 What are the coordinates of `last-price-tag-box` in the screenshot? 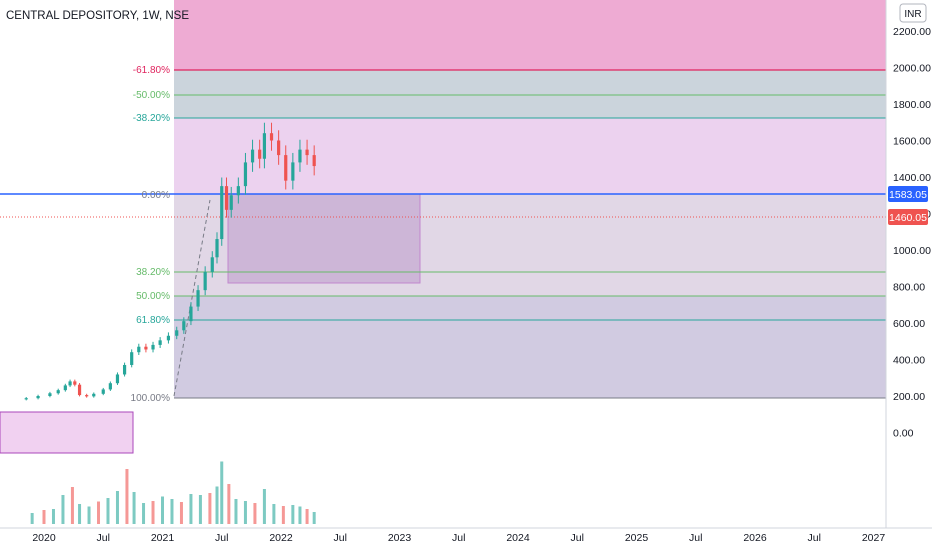 It's located at (908, 217).